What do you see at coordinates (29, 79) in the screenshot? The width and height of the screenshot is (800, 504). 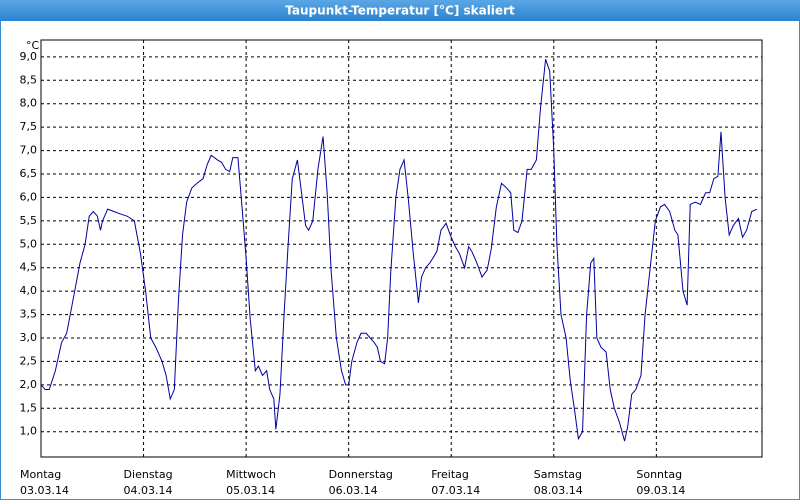 I see `y-tick-label: 8,5` at bounding box center [29, 79].